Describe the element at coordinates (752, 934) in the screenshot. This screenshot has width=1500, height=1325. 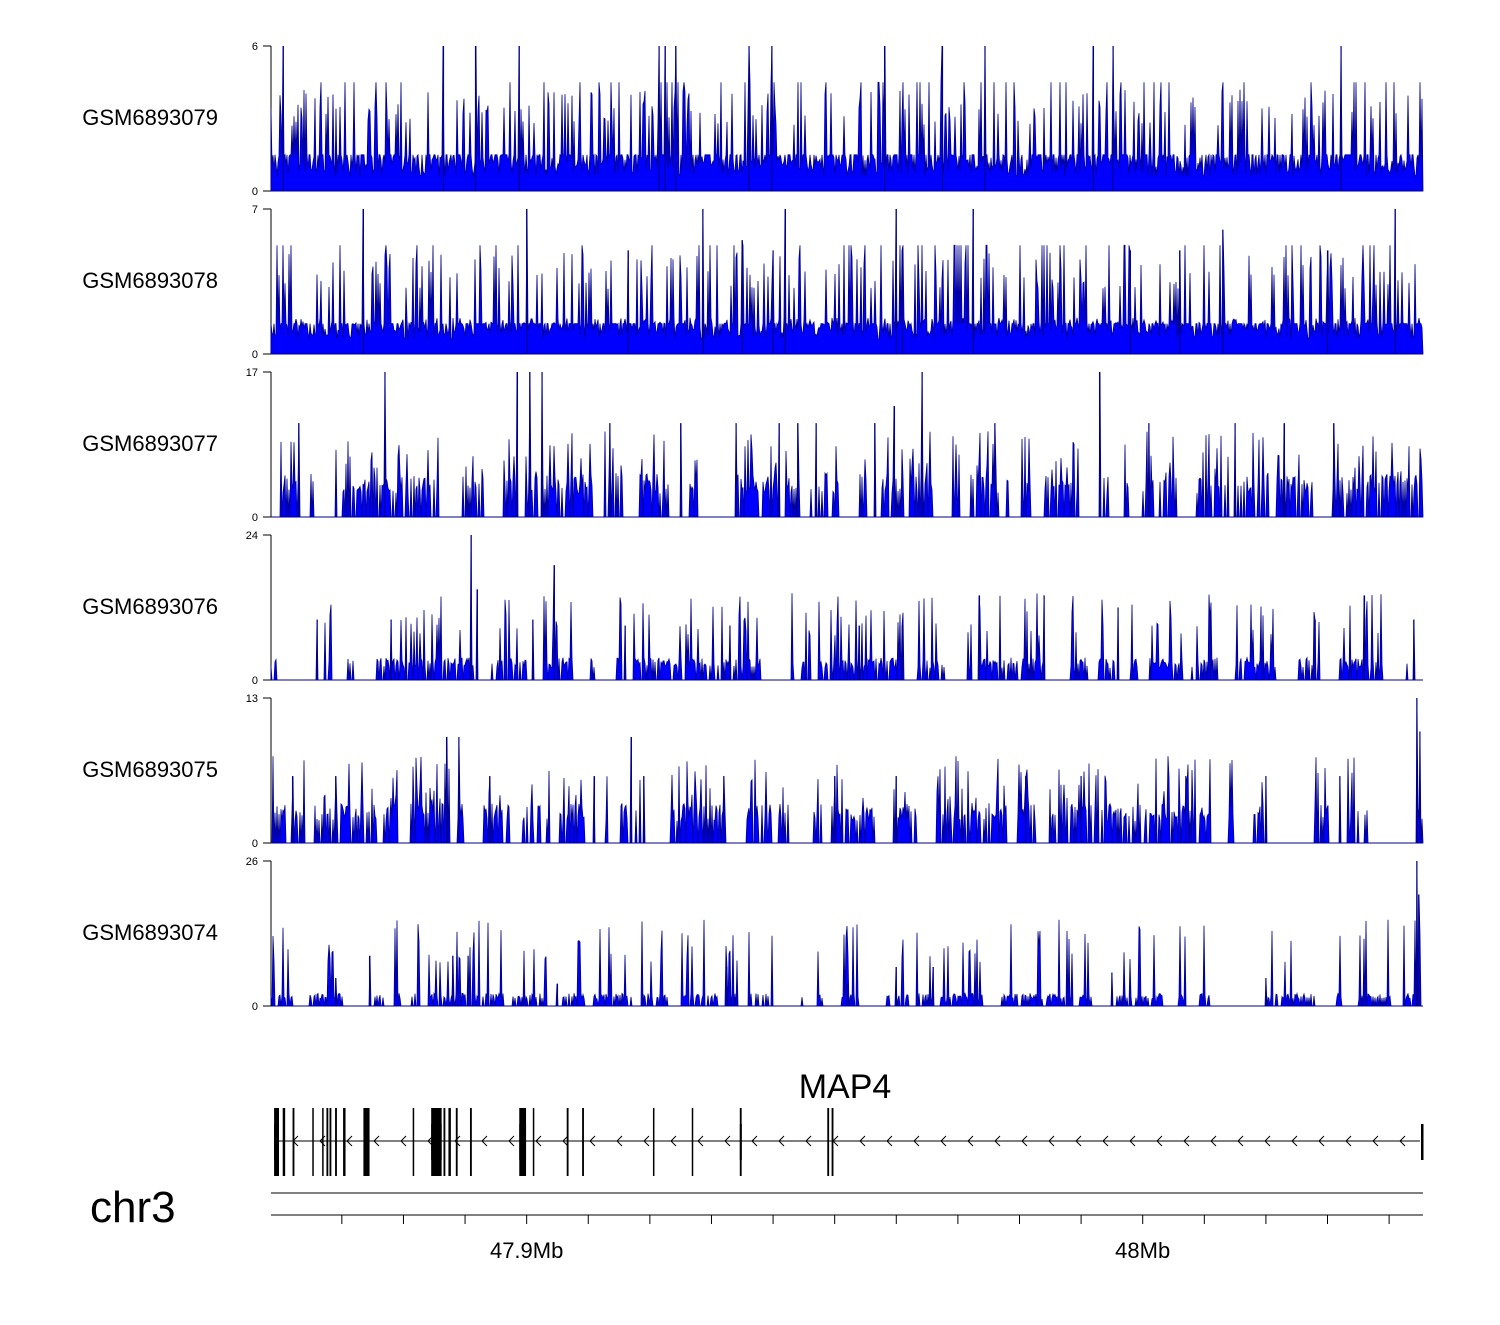
I see `track-GSM6893074: GSM6893074 26 0` at that location.